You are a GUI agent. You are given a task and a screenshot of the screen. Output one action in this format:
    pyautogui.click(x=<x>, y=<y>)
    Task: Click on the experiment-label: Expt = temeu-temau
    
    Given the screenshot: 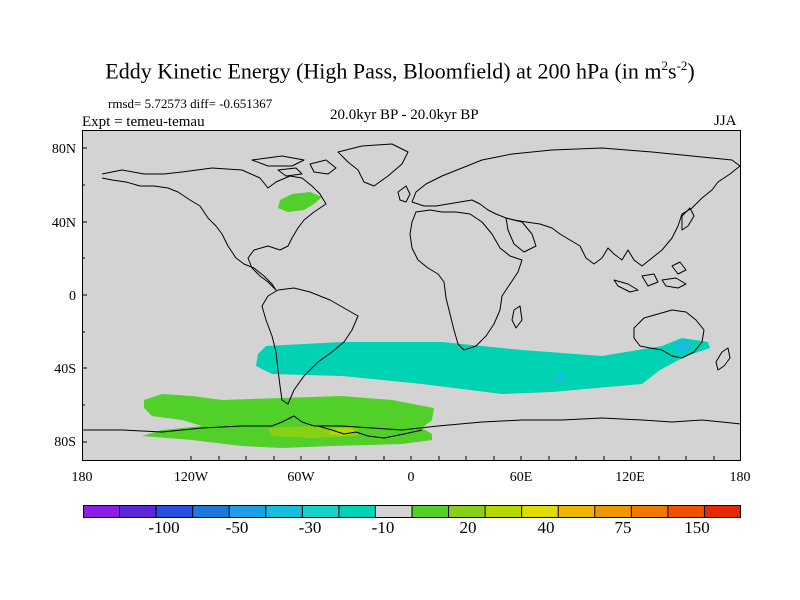 What is the action you would take?
    pyautogui.click(x=143, y=122)
    